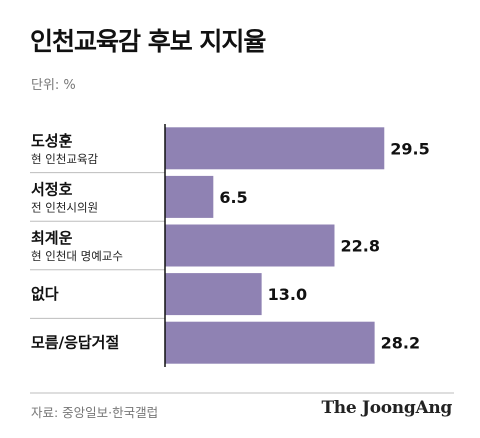  What do you see at coordinates (386, 408) in the screenshot?
I see `publisher-logo: The JoongAng` at bounding box center [386, 408].